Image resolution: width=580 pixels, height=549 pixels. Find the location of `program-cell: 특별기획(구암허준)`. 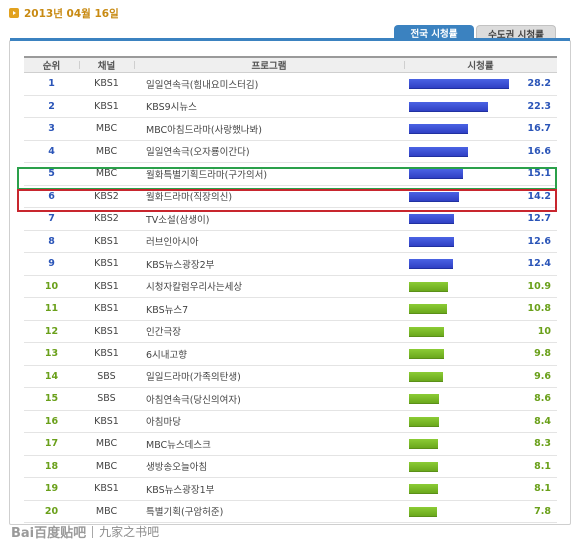

program-cell: 특별기획(구암허준) is located at coordinates (185, 513).